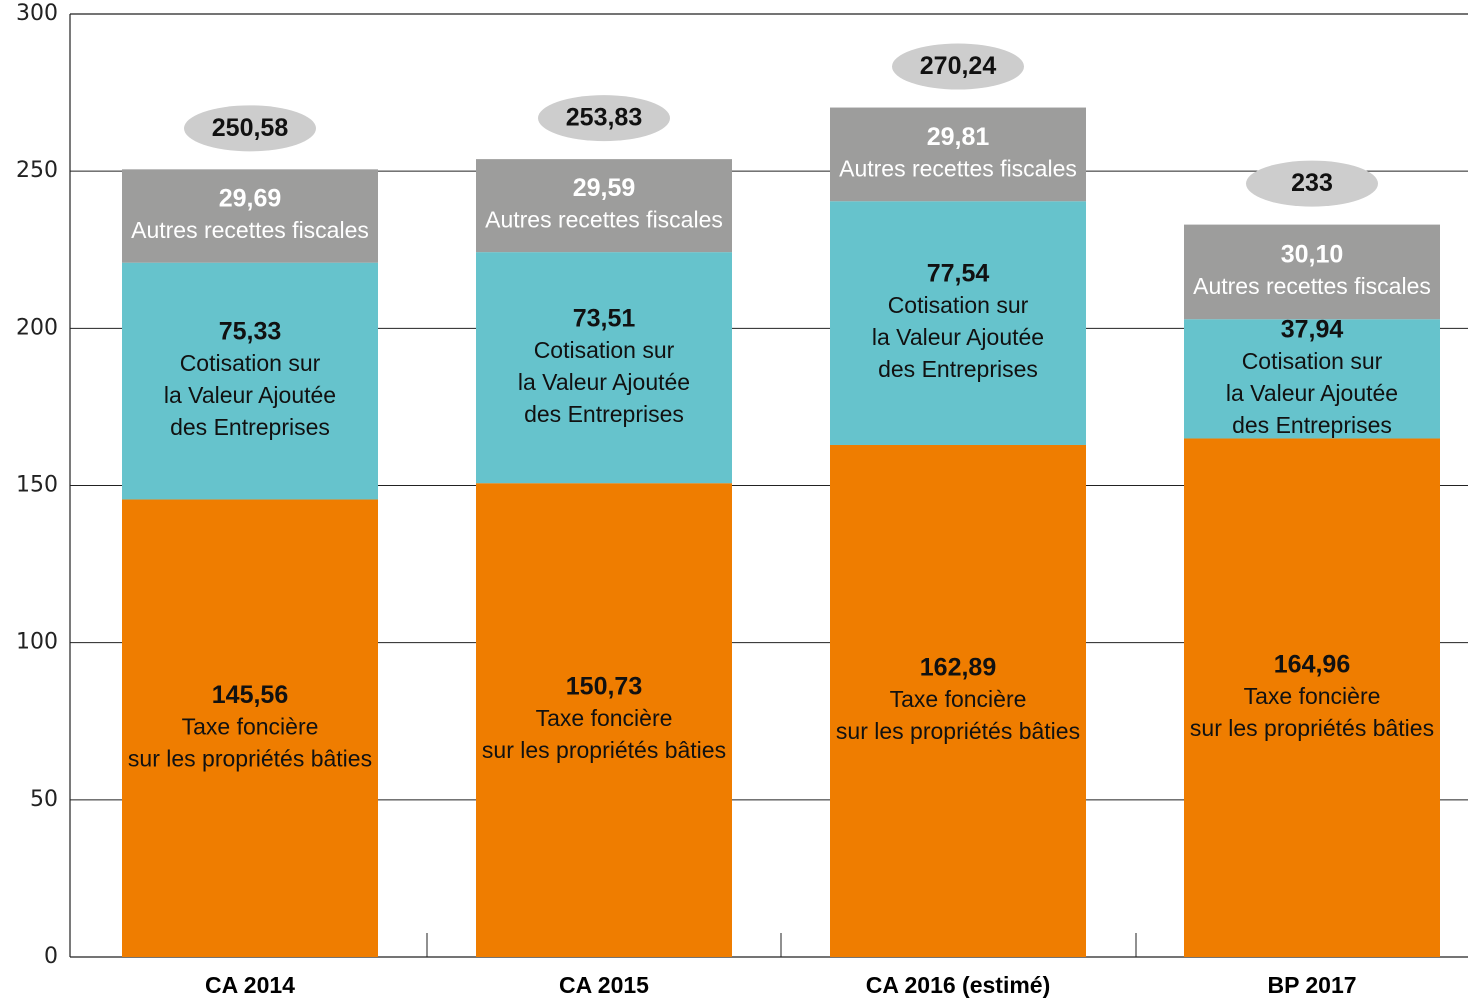  I want to click on value-label: 73,51, so click(604, 318).